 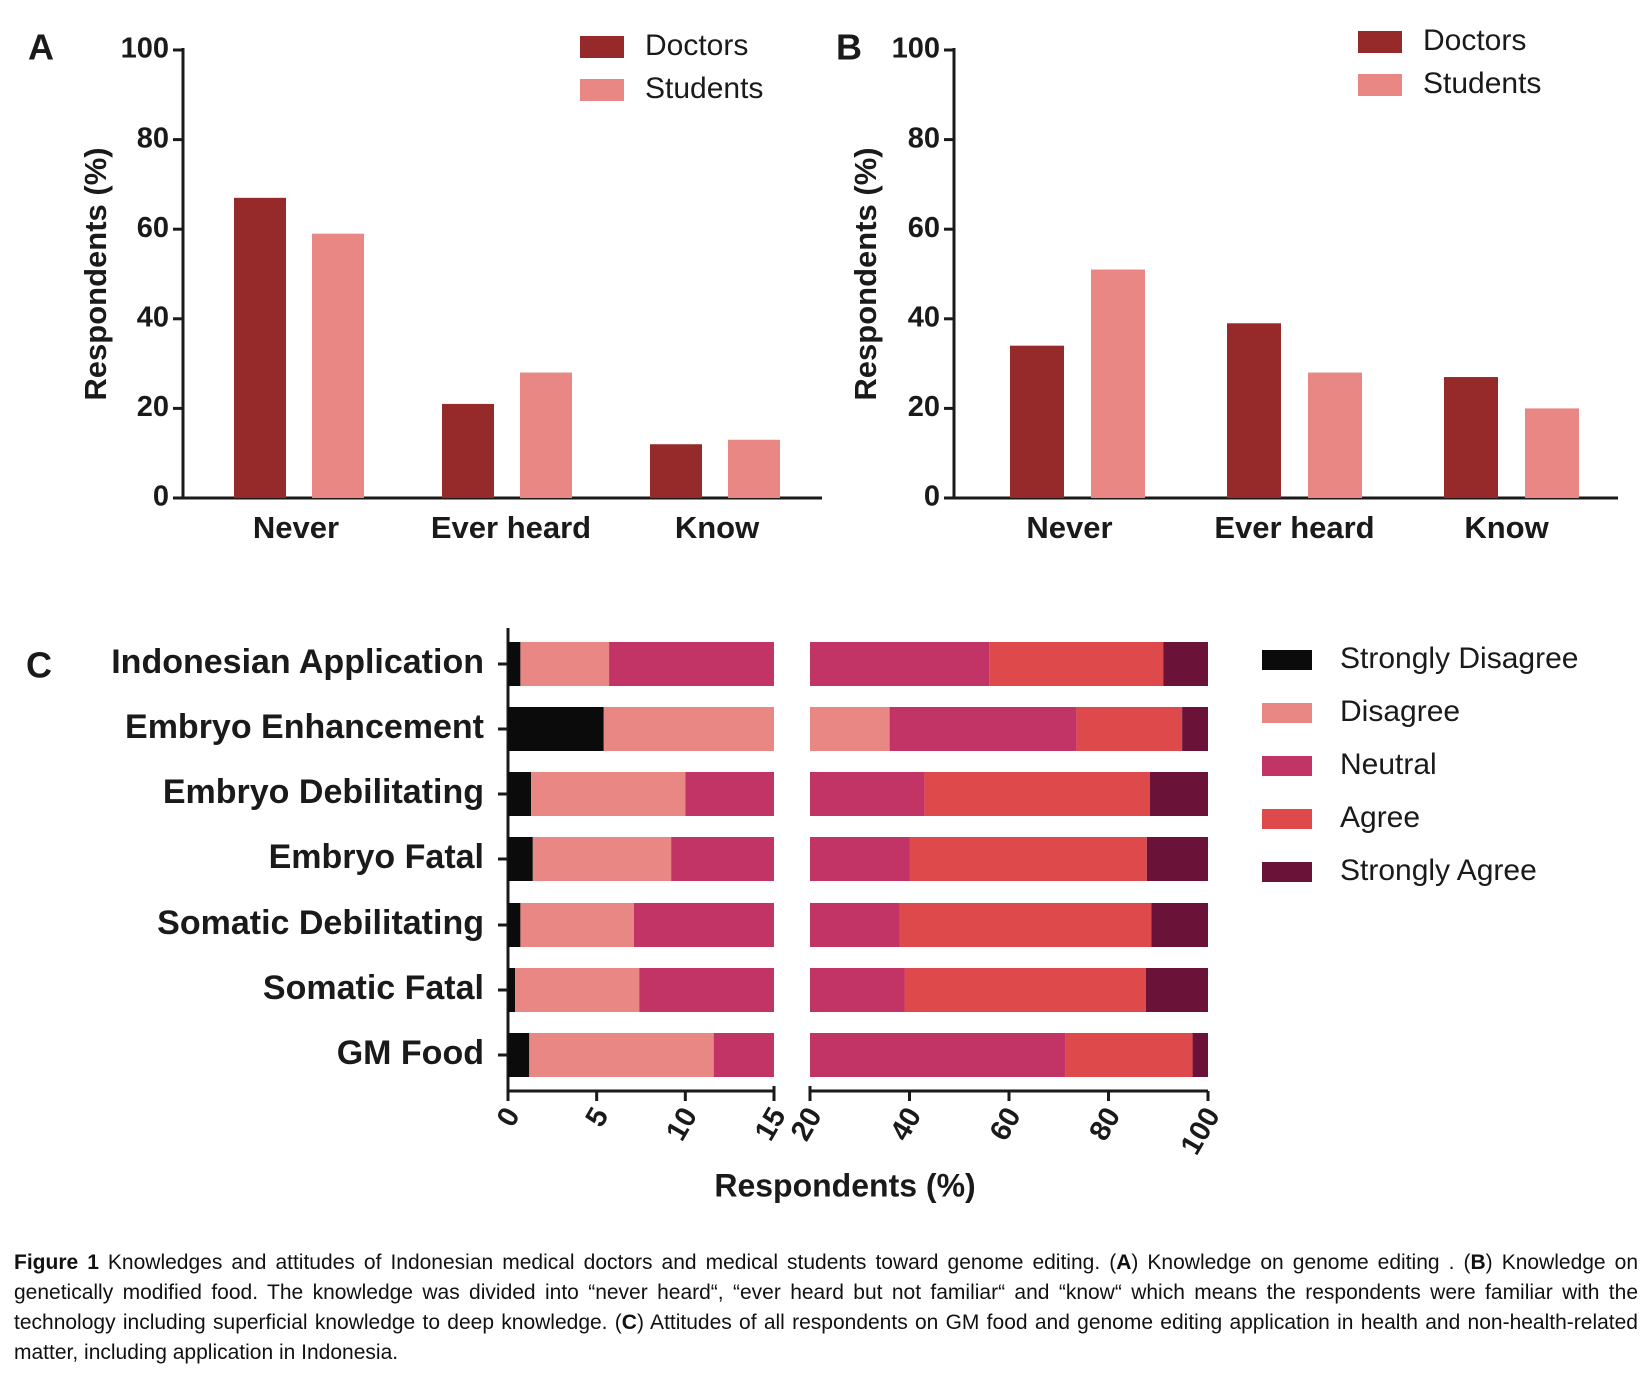 What do you see at coordinates (1478, 1262) in the screenshot?
I see `caption-ref-b: B` at bounding box center [1478, 1262].